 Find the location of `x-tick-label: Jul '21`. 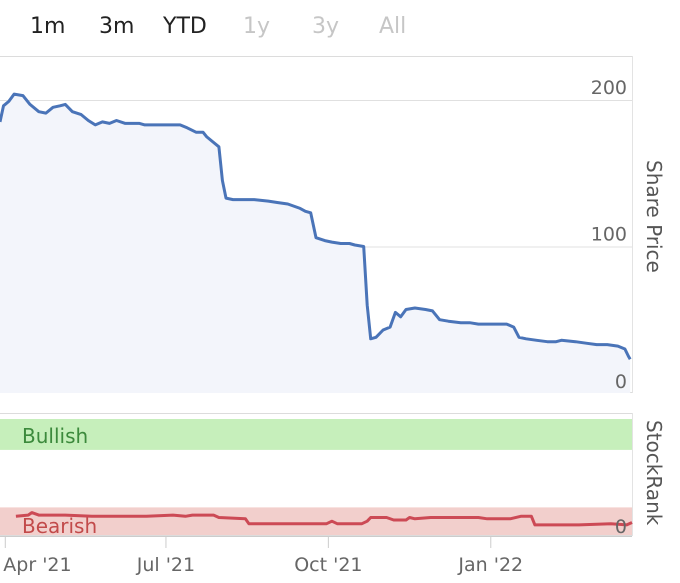

x-tick-label: Jul '21 is located at coordinates (165, 565).